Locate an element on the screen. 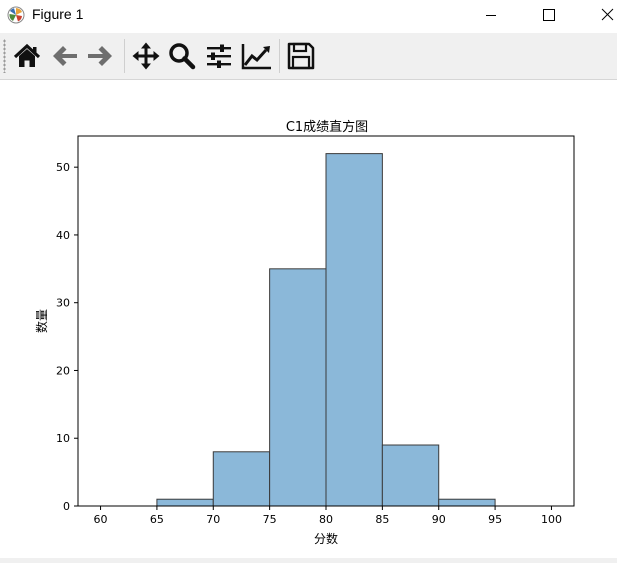  minimize-button is located at coordinates (491, 16).